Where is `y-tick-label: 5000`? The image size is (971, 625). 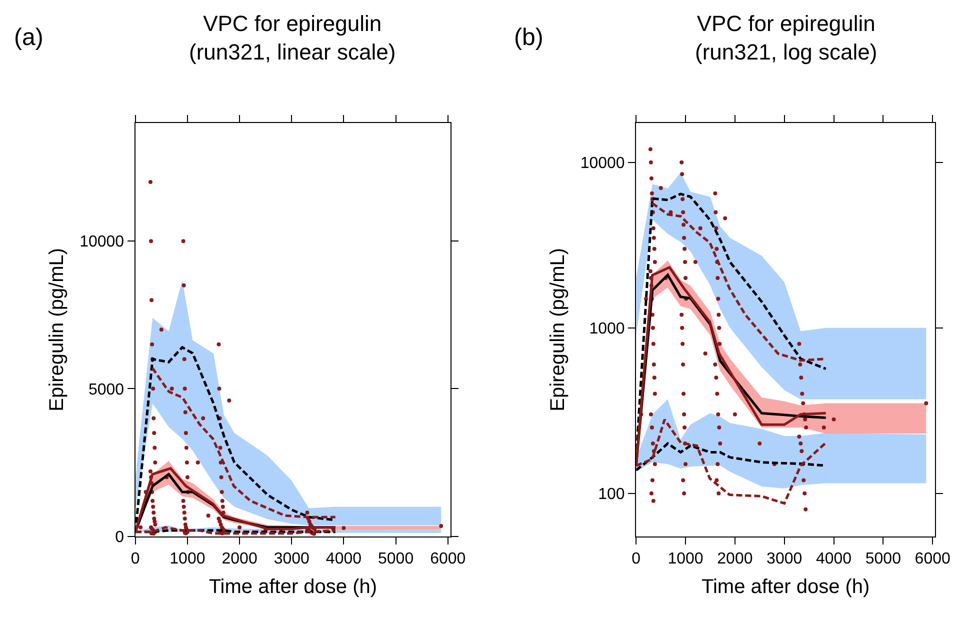
y-tick-label: 5000 is located at coordinates (106, 389).